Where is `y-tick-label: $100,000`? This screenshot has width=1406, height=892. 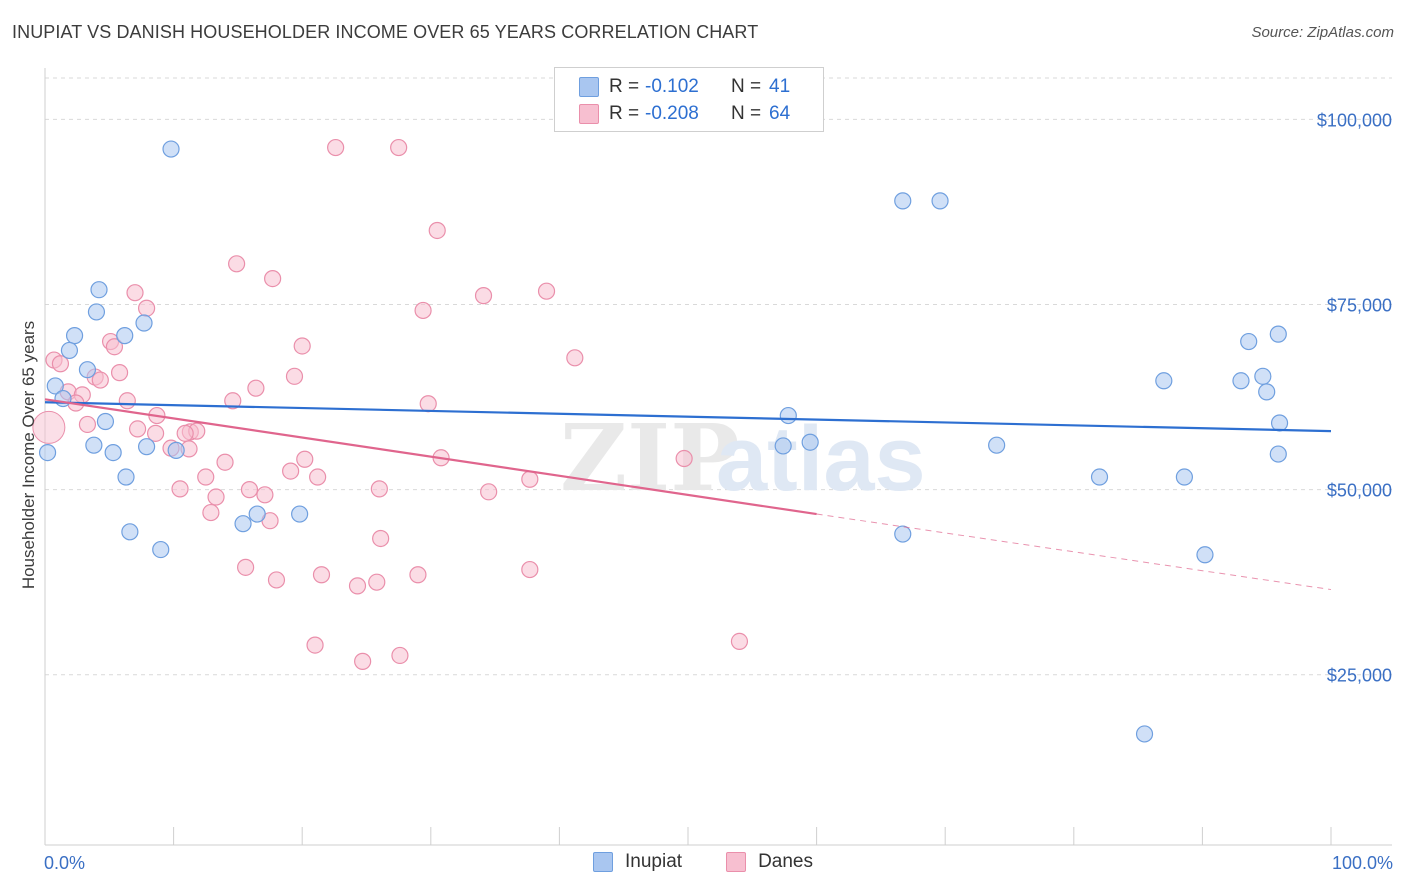
y-tick-label: $100,000 is located at coordinates (1354, 120).